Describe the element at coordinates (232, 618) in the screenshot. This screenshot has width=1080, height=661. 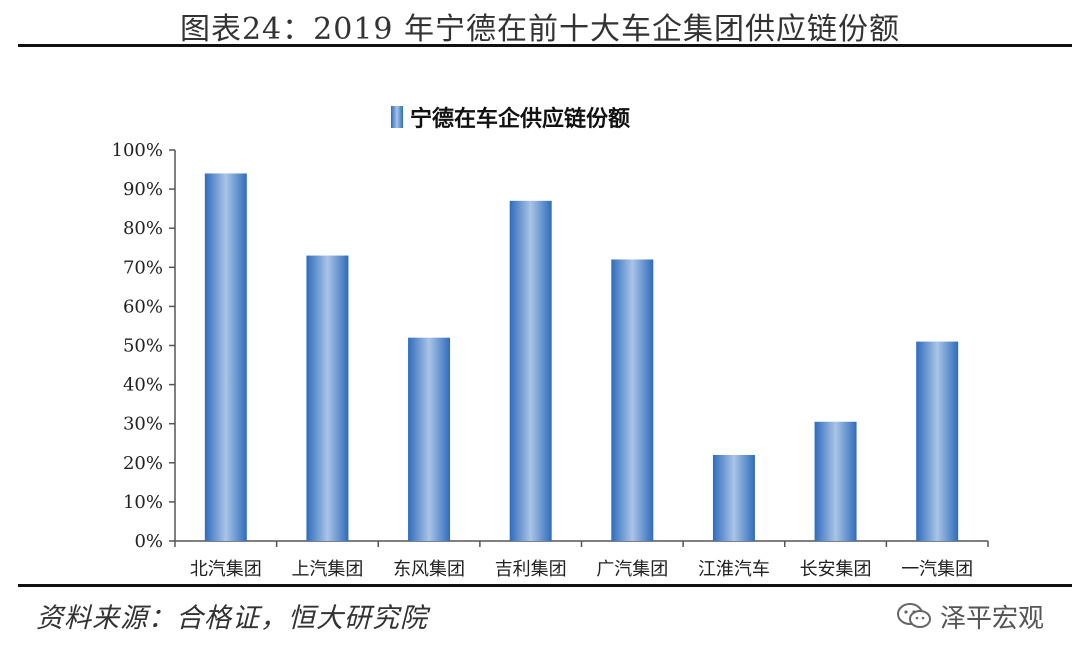
I see `source-note: 资料来源：合格证，恒大研究院` at that location.